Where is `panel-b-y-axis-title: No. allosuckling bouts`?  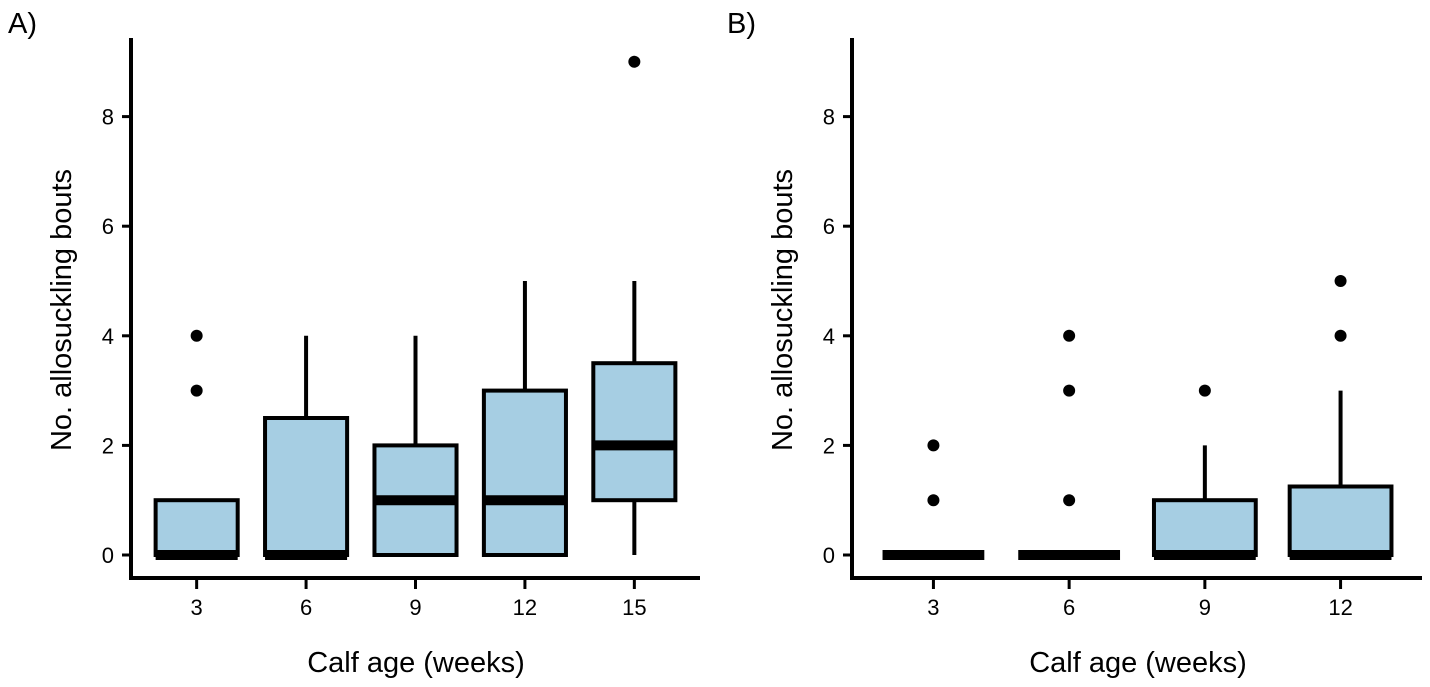
panel-b-y-axis-title: No. allosuckling bouts is located at coordinates (783, 310).